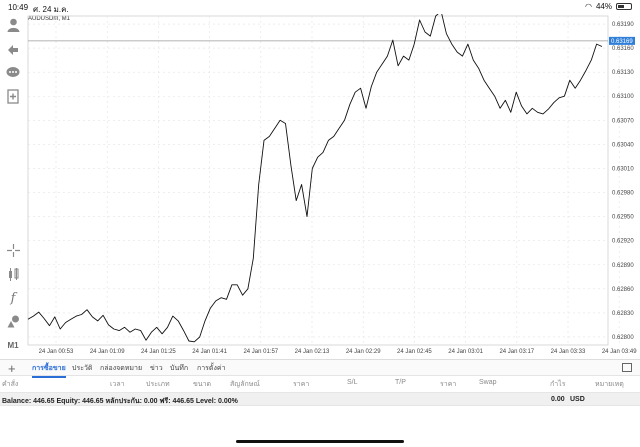 The width and height of the screenshot is (640, 447). What do you see at coordinates (623, 97) in the screenshot?
I see `price-tick-label: 0.63100` at bounding box center [623, 97].